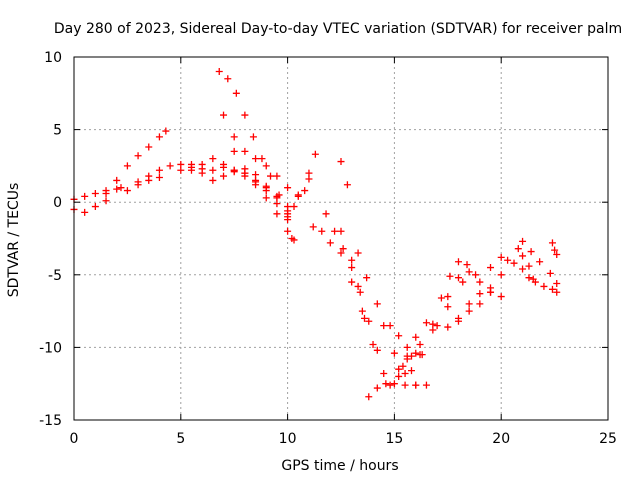 The image size is (640, 480). What do you see at coordinates (57, 203) in the screenshot?
I see `y-tick-label: 0` at bounding box center [57, 203].